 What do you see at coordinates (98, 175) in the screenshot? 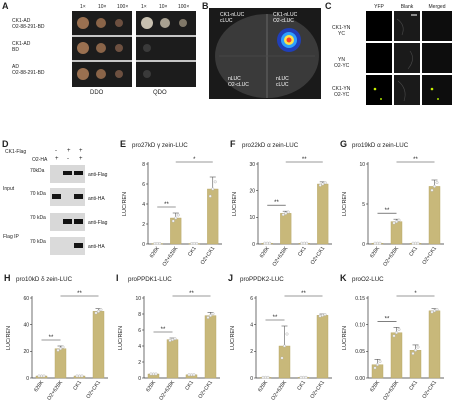
I see `antibody-anti-flag-input: anti-Flag` at bounding box center [98, 175].